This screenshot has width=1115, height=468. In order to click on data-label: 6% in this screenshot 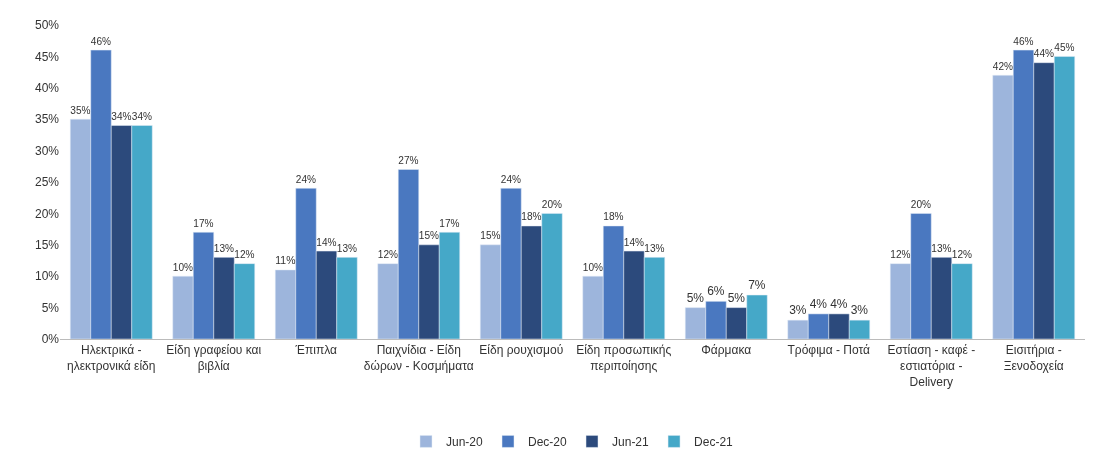, I will do `click(716, 291)`.